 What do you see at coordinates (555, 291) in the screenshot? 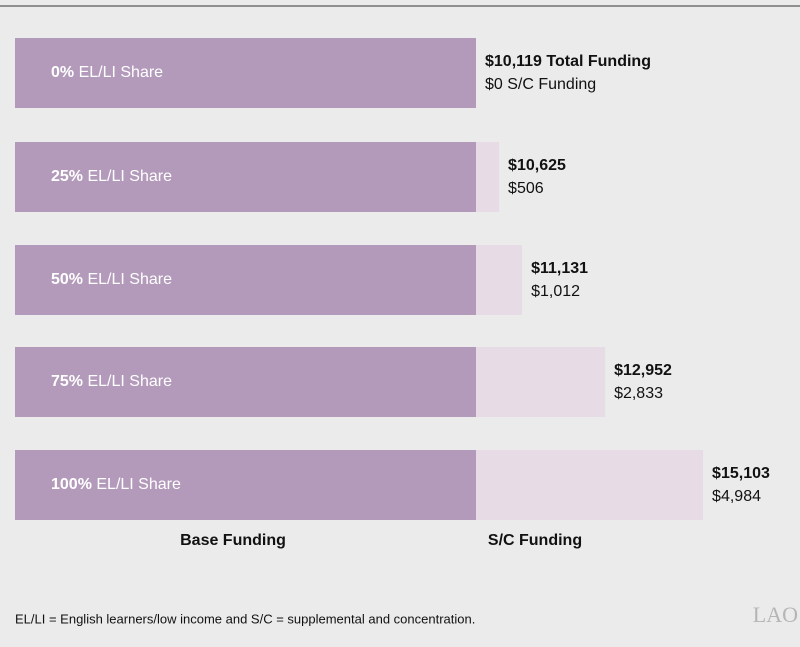
I see `value-label: $1,012` at bounding box center [555, 291].